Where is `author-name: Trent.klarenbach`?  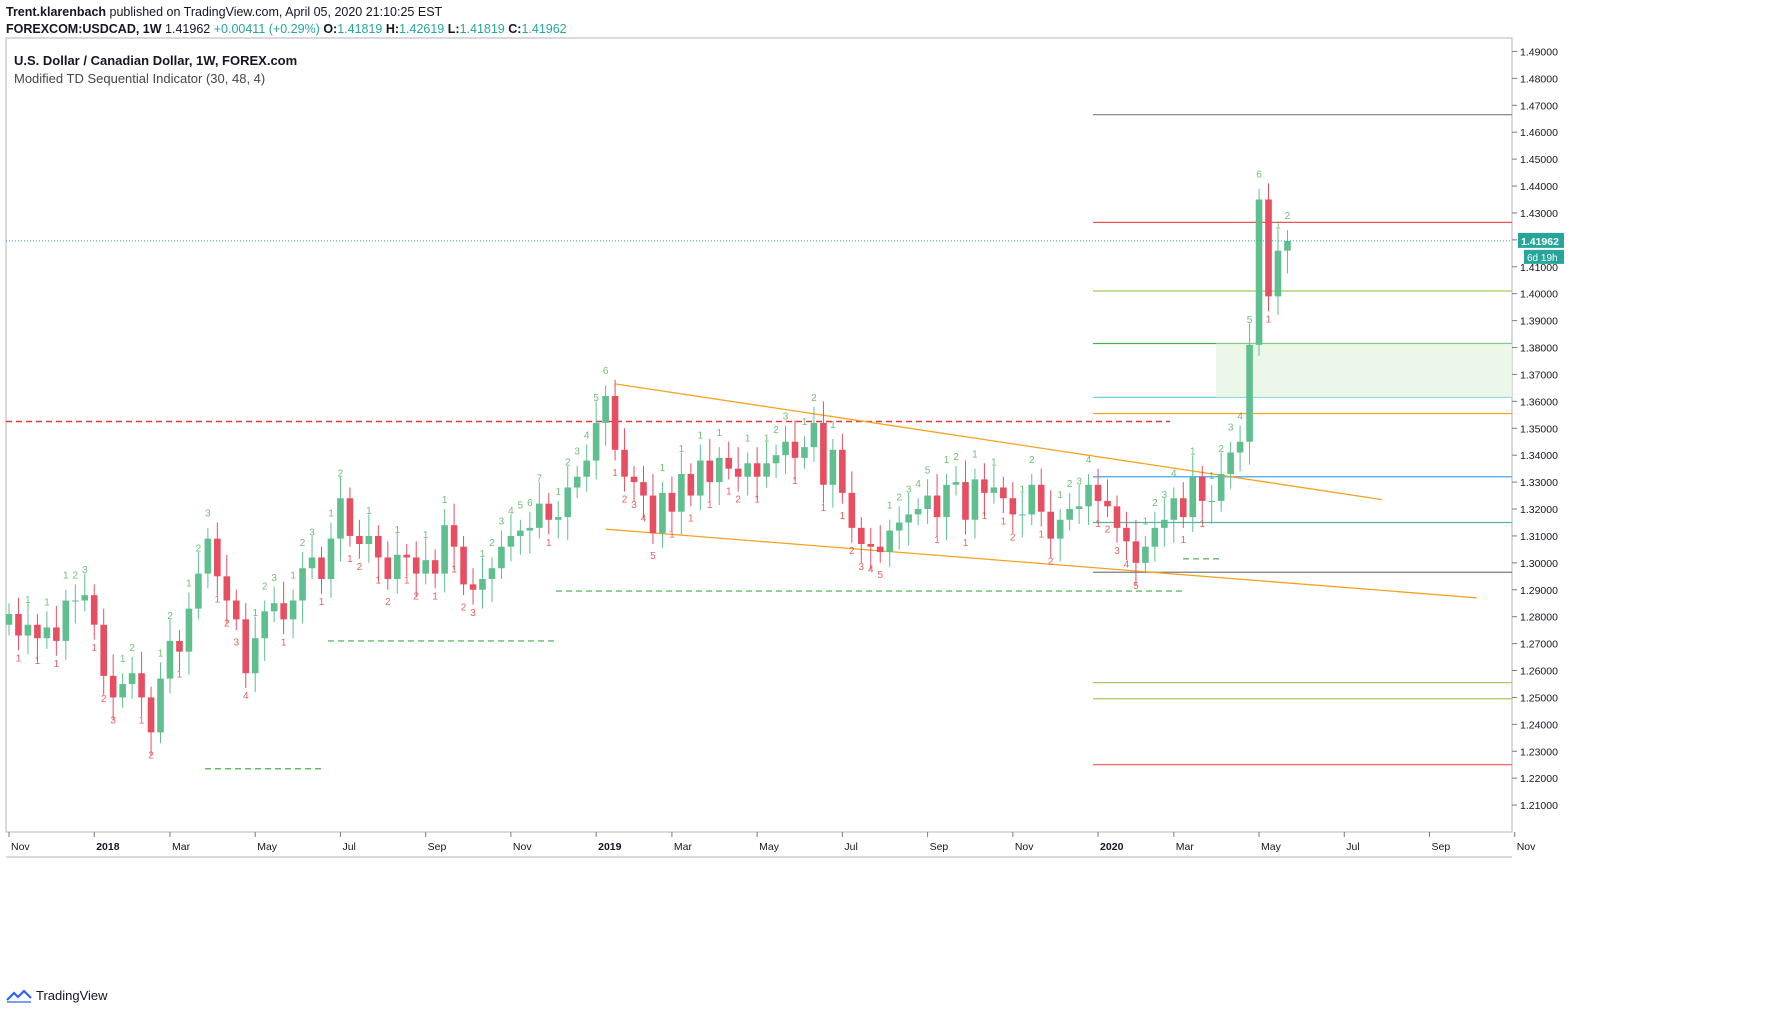
author-name: Trent.klarenbach is located at coordinates (56, 12).